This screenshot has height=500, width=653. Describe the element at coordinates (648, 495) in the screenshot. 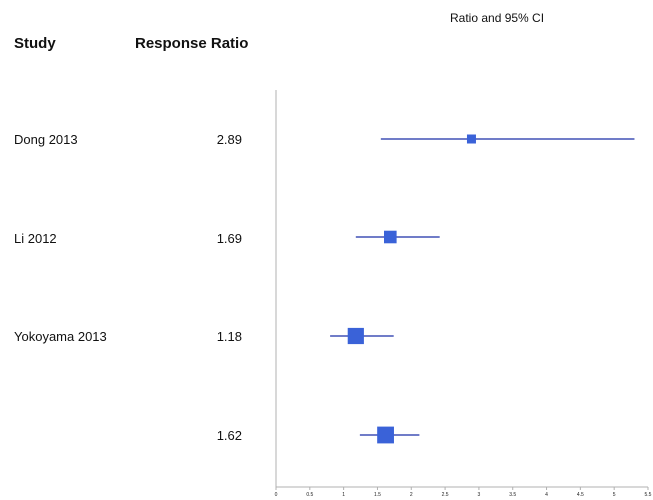

I see `x-tick-label-11: 5.5` at that location.